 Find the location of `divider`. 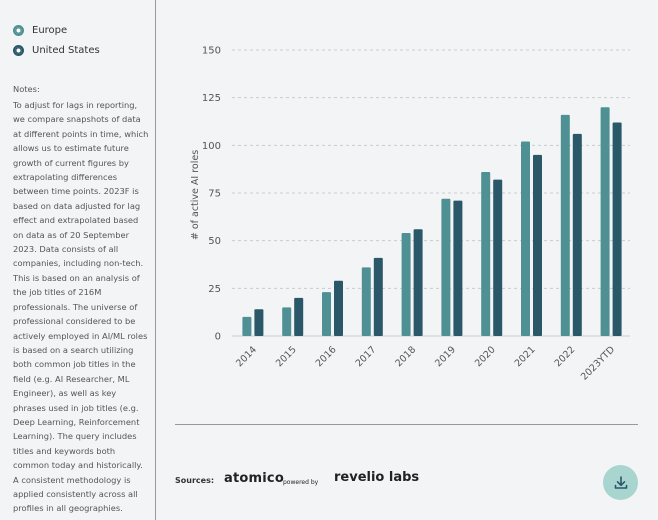

divider is located at coordinates (406, 424).